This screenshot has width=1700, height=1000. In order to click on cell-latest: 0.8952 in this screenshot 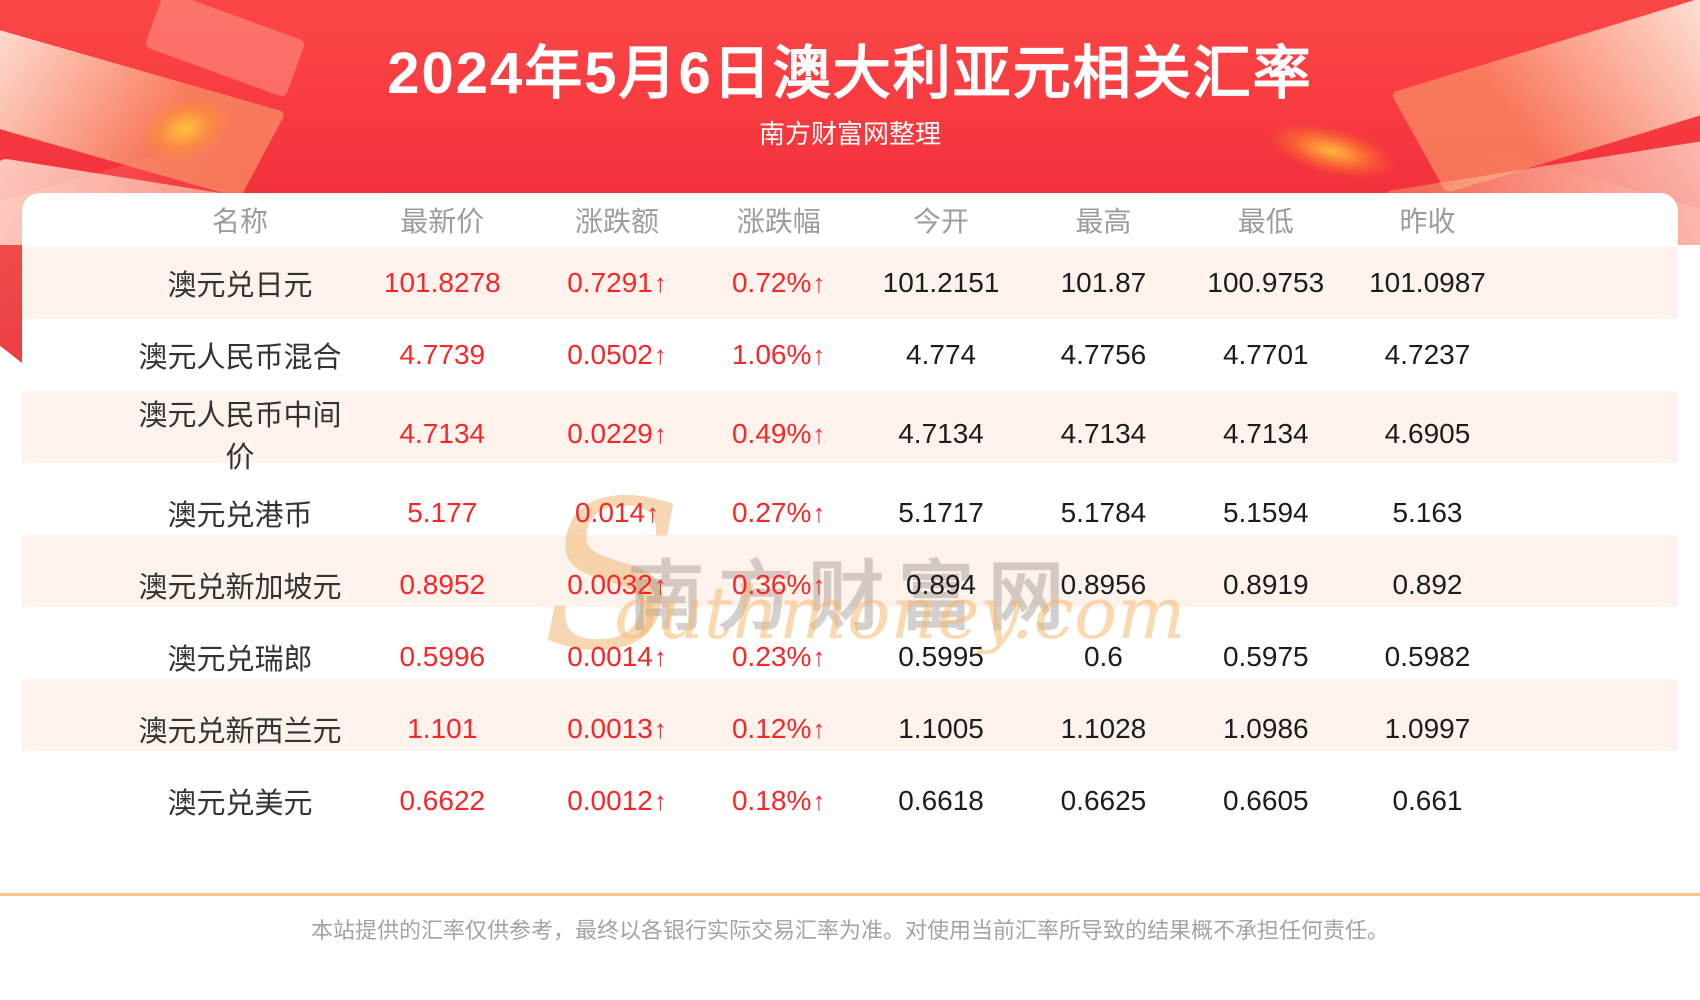, I will do `click(442, 584)`.